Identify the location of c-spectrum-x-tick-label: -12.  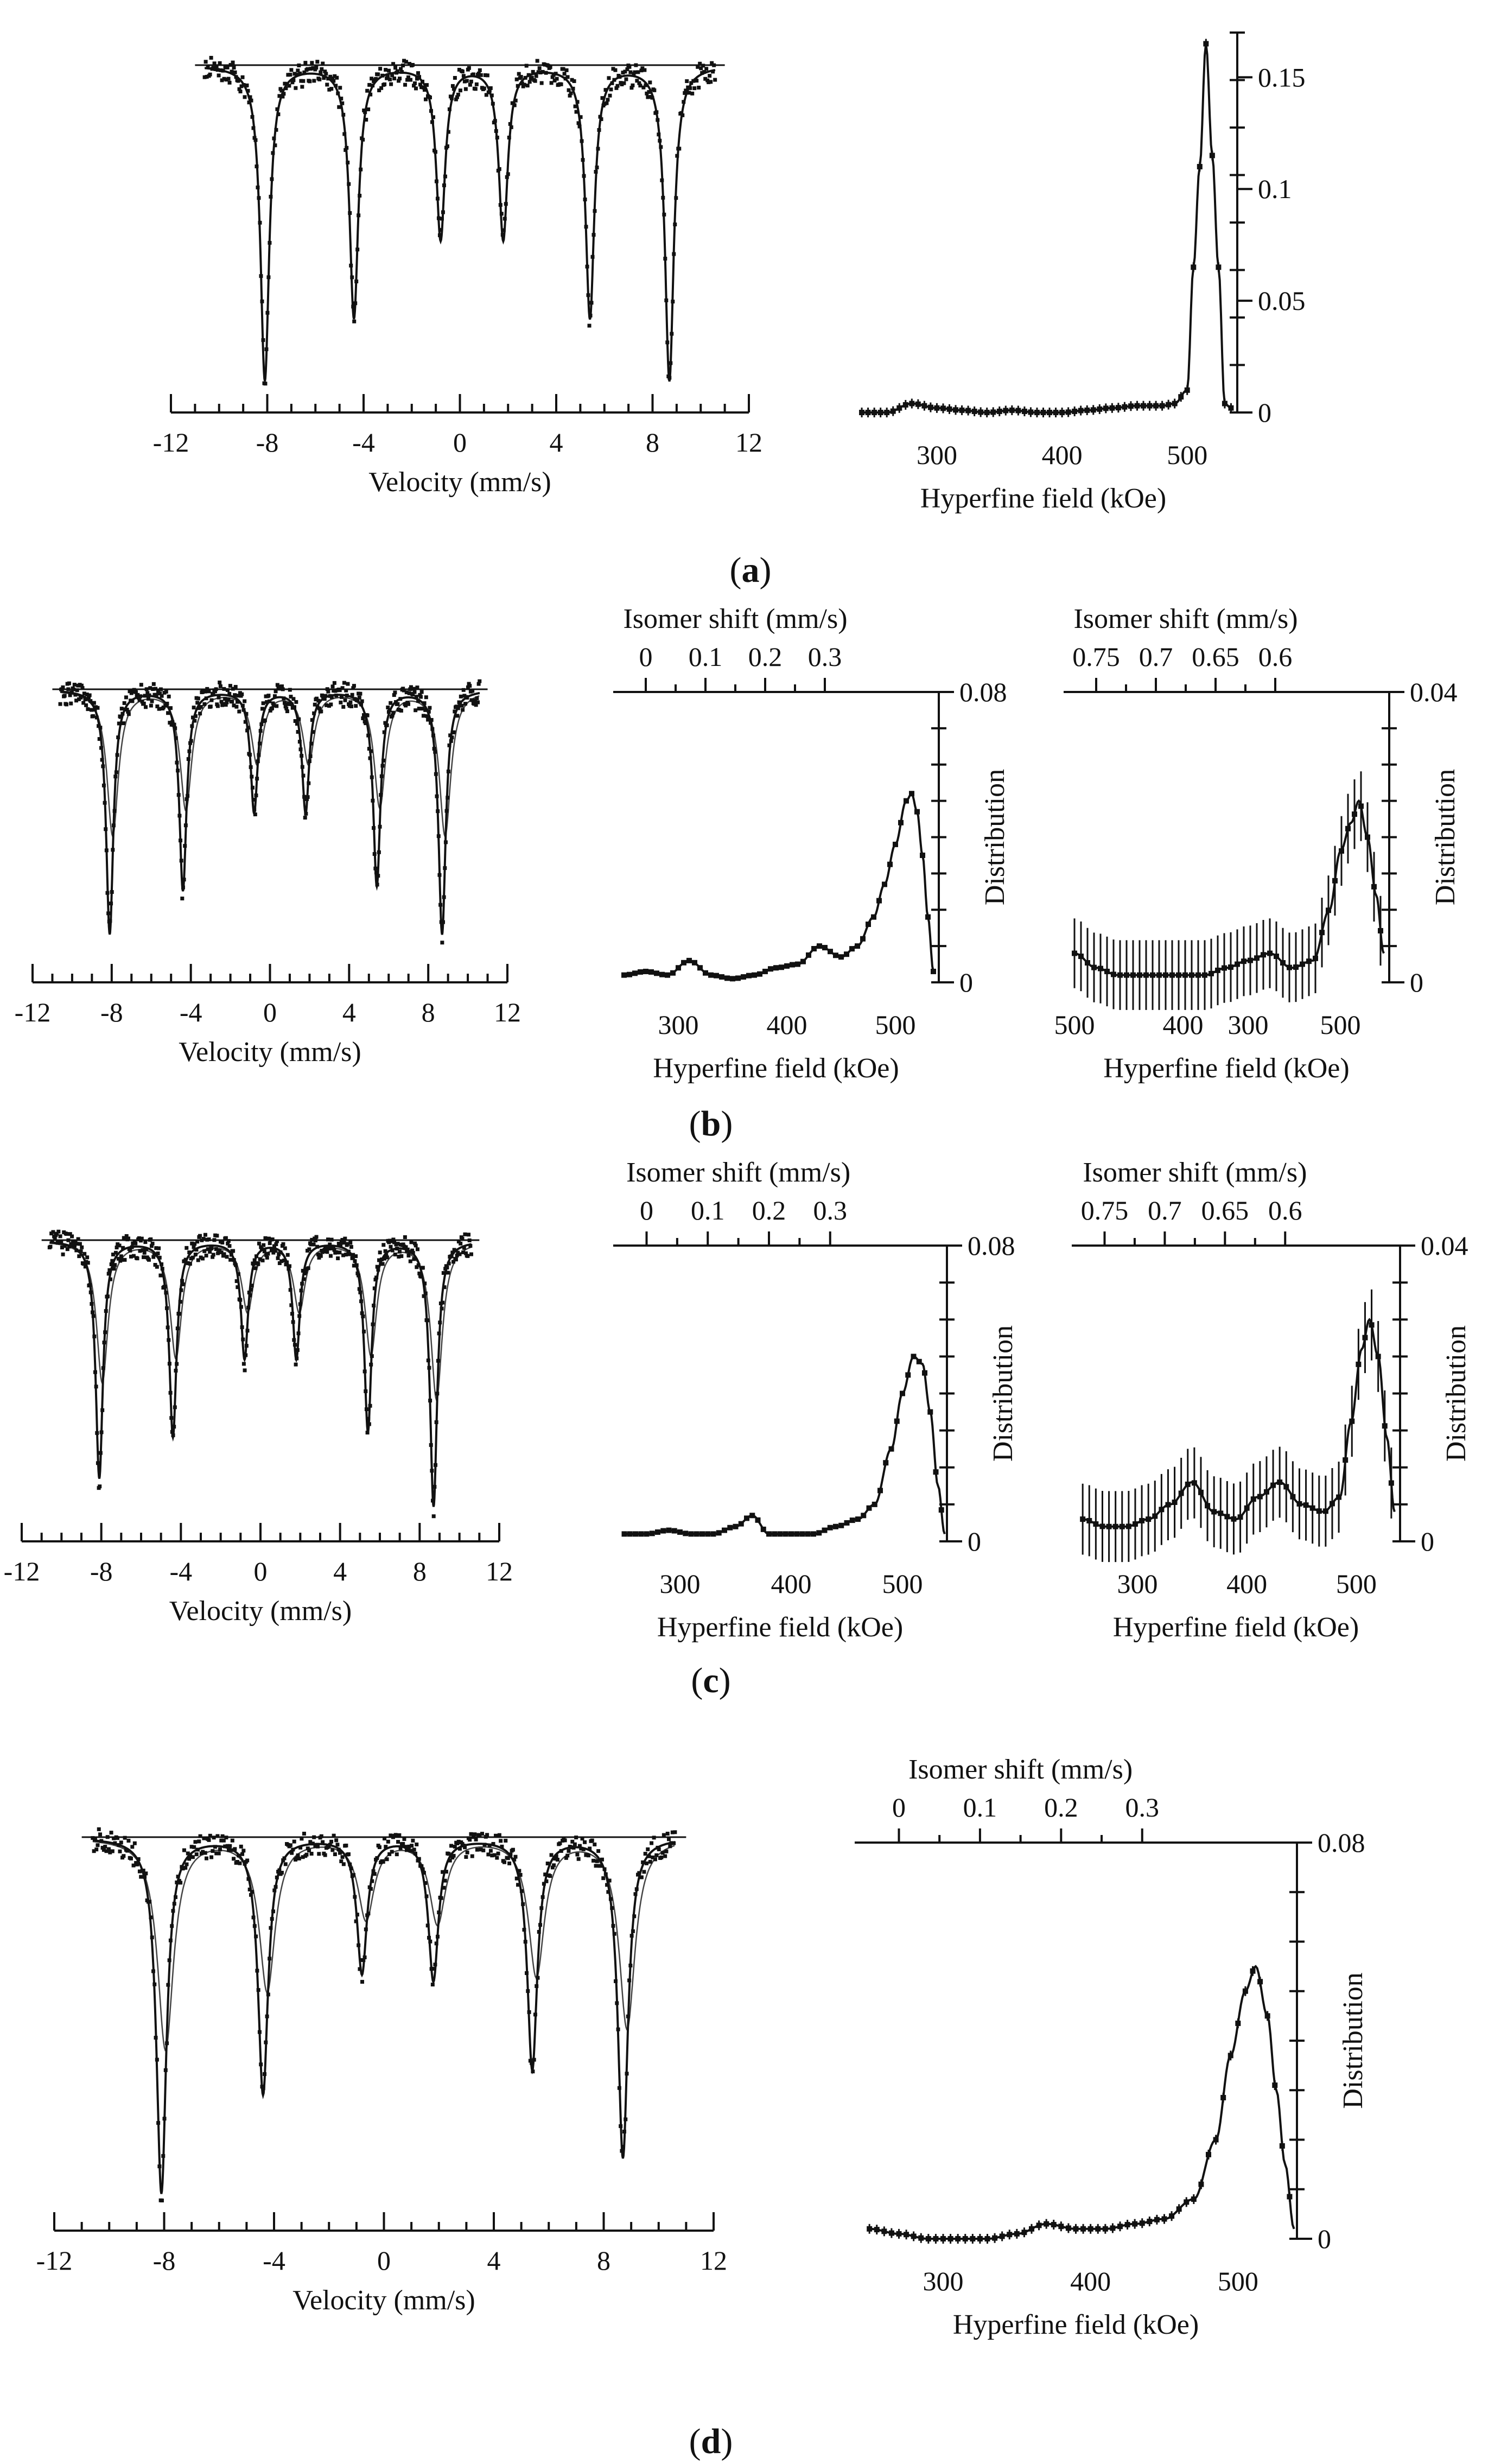
(22, 1571).